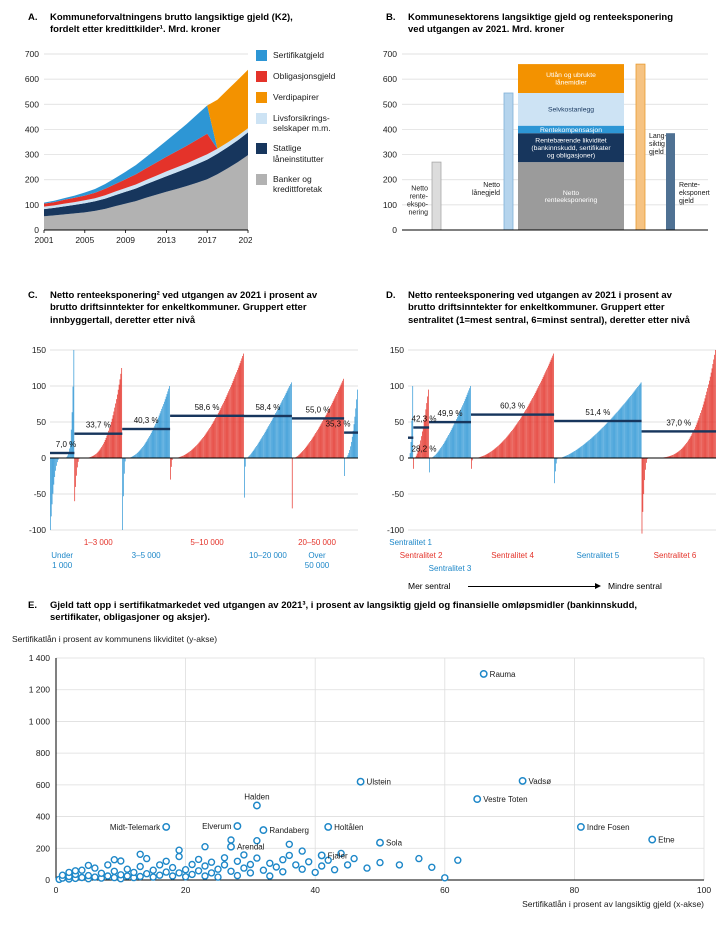  I want to click on svg-text: 20, so click(186, 890).